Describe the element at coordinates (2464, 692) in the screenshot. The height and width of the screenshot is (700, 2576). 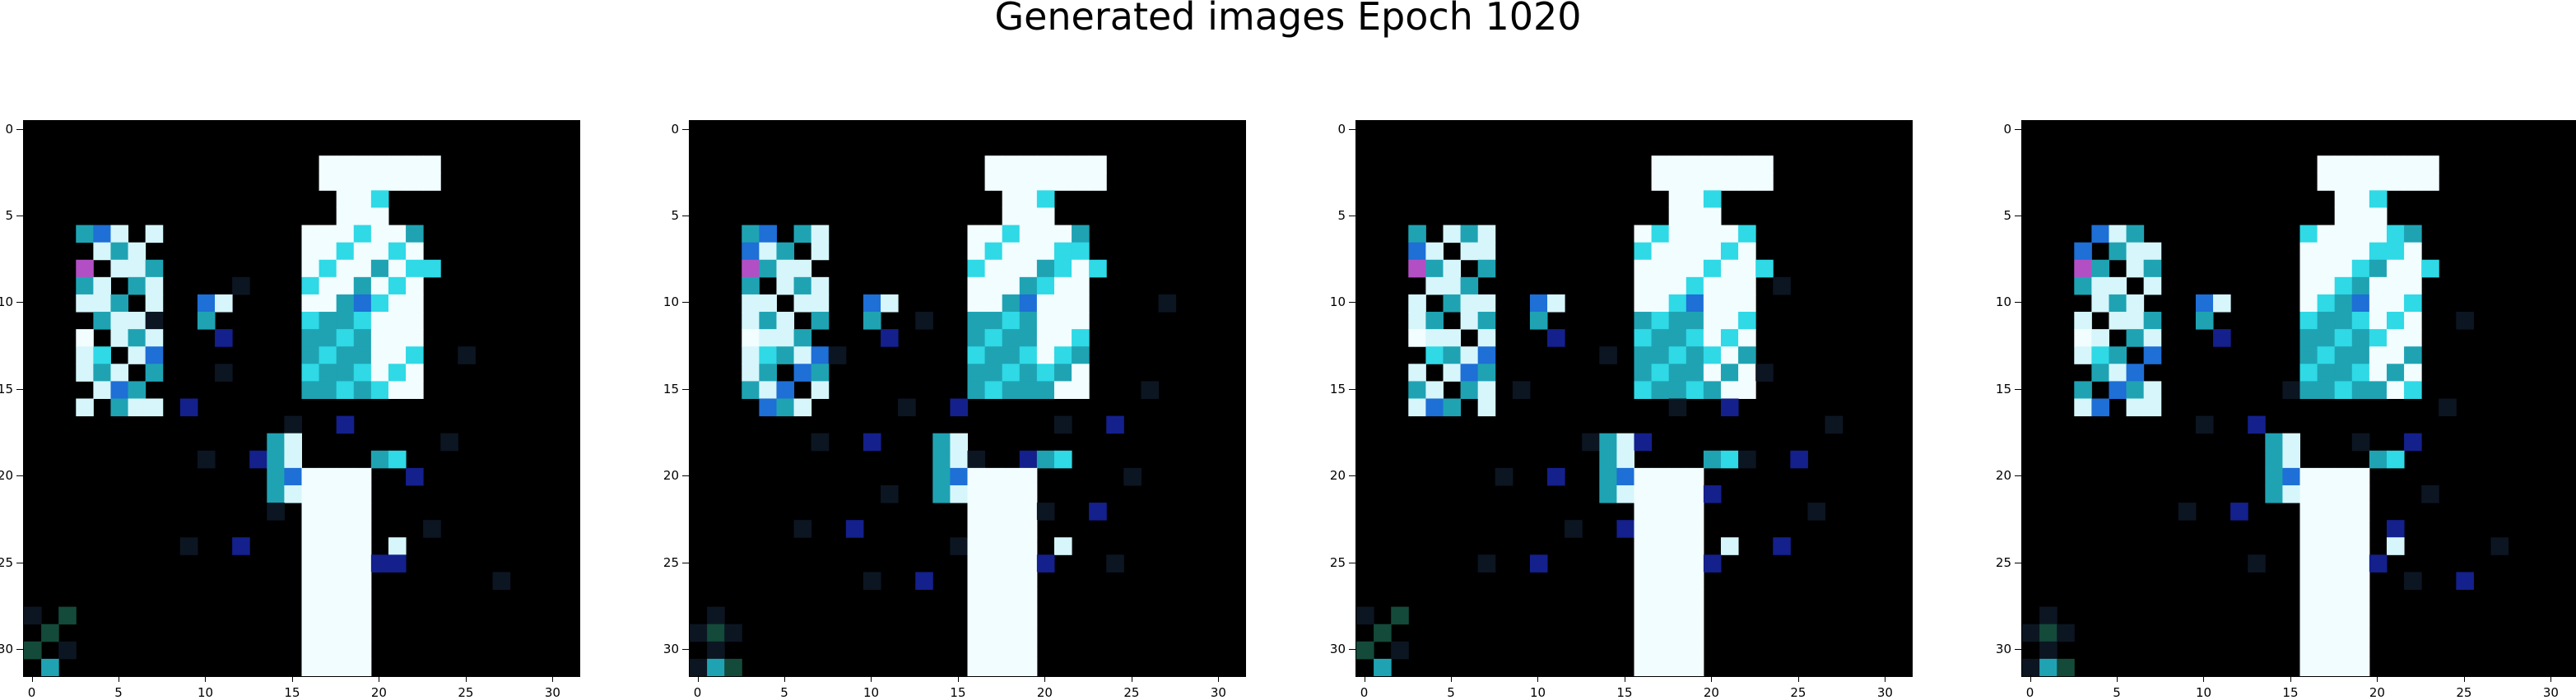
I see `x-tick-label: 25` at that location.